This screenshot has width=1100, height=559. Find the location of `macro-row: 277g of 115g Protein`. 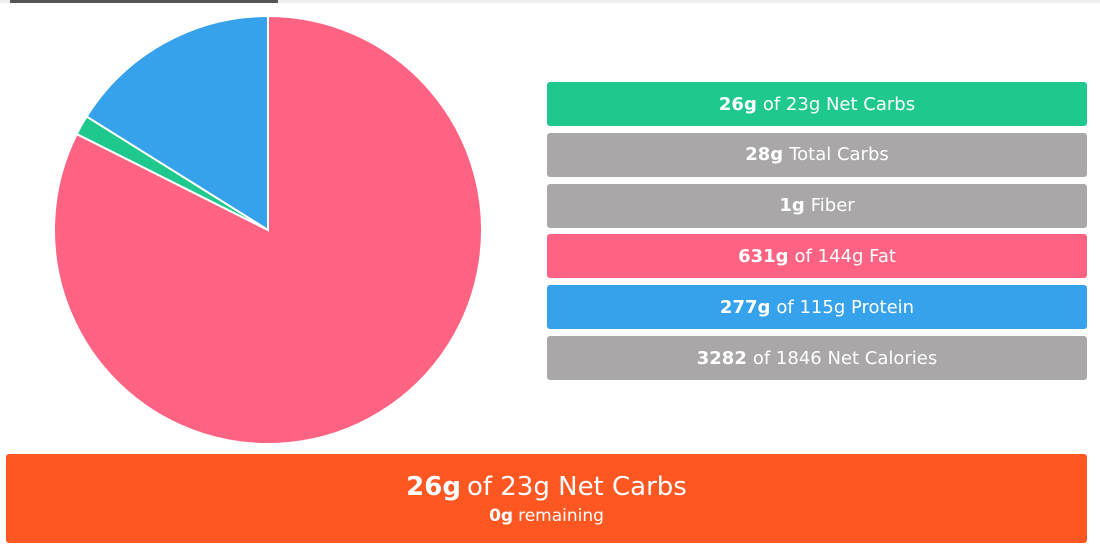

macro-row: 277g of 115g Protein is located at coordinates (817, 307).